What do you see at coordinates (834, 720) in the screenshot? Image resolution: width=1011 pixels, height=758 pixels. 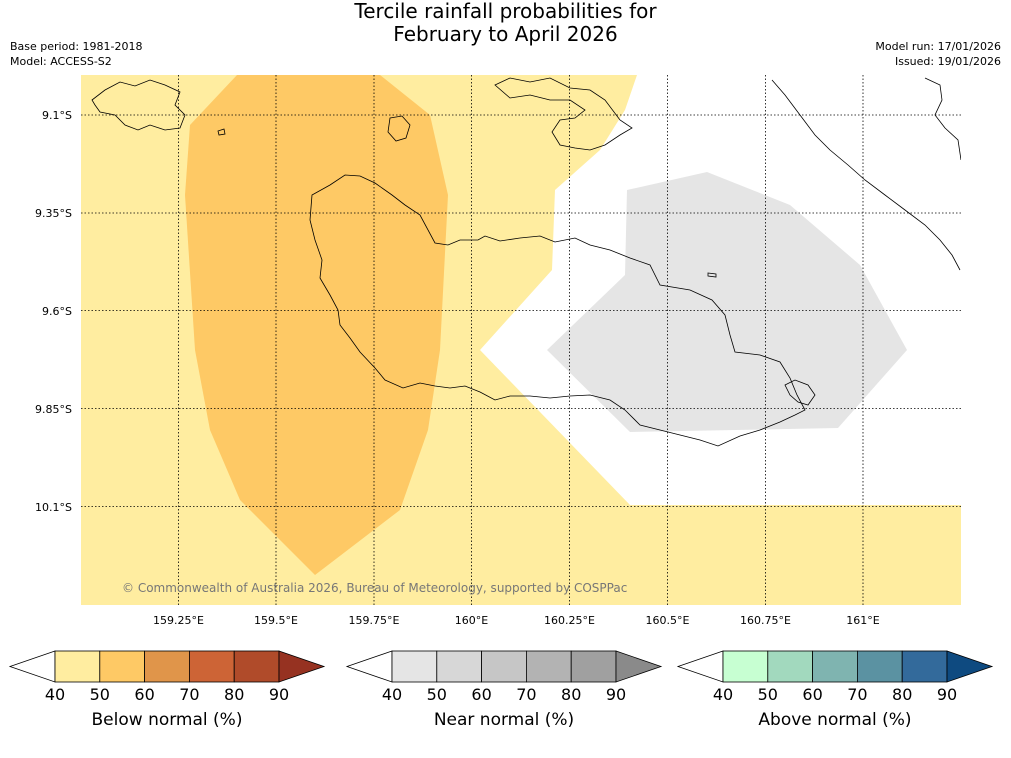 I see `colorbar-above-label: Above normal (%)` at bounding box center [834, 720].